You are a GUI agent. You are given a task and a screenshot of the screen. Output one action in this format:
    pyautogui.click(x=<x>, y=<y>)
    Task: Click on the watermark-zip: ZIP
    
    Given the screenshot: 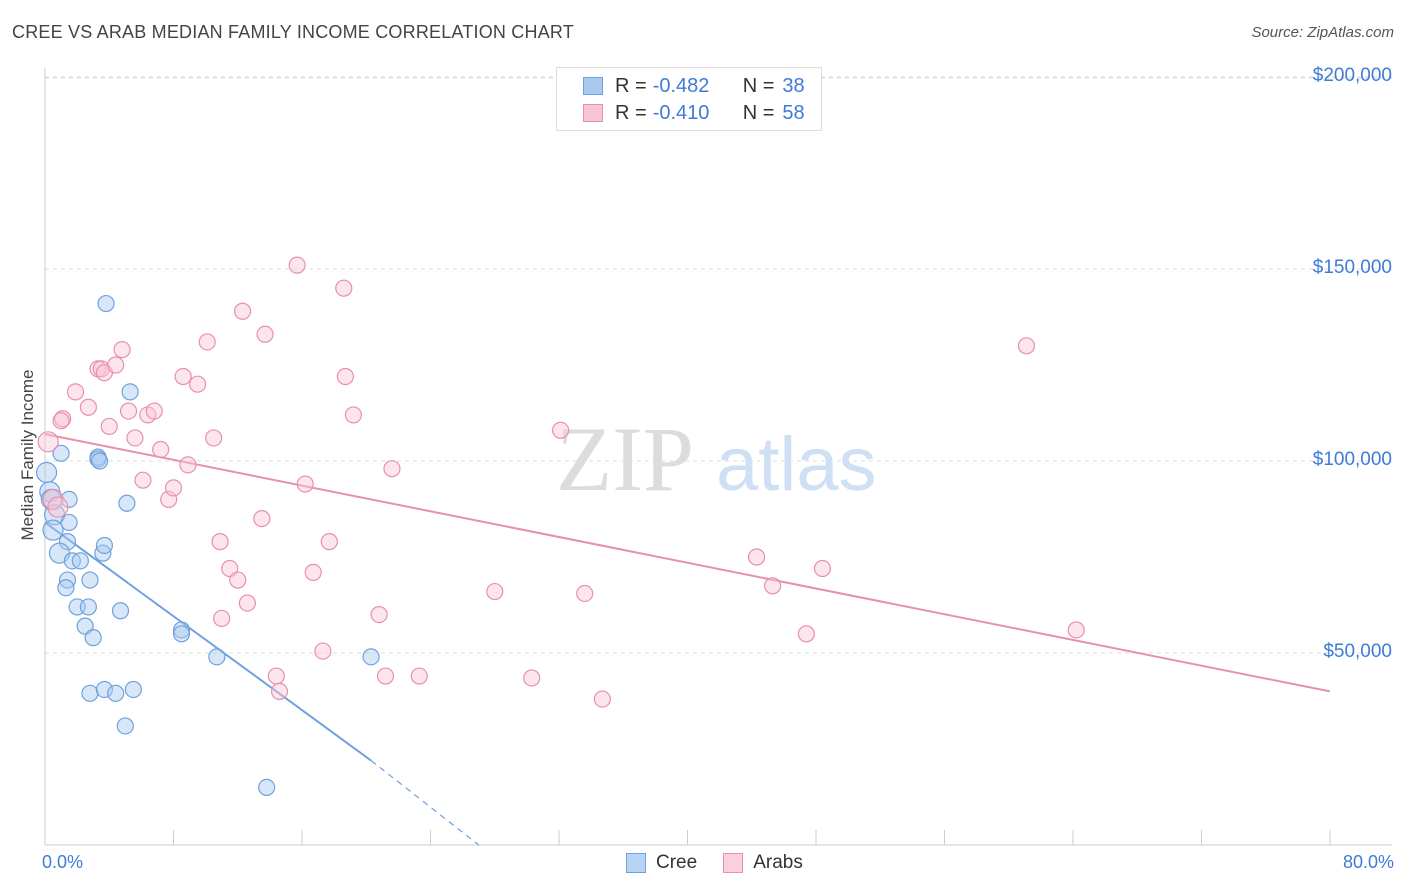 What is the action you would take?
    pyautogui.click(x=625, y=459)
    